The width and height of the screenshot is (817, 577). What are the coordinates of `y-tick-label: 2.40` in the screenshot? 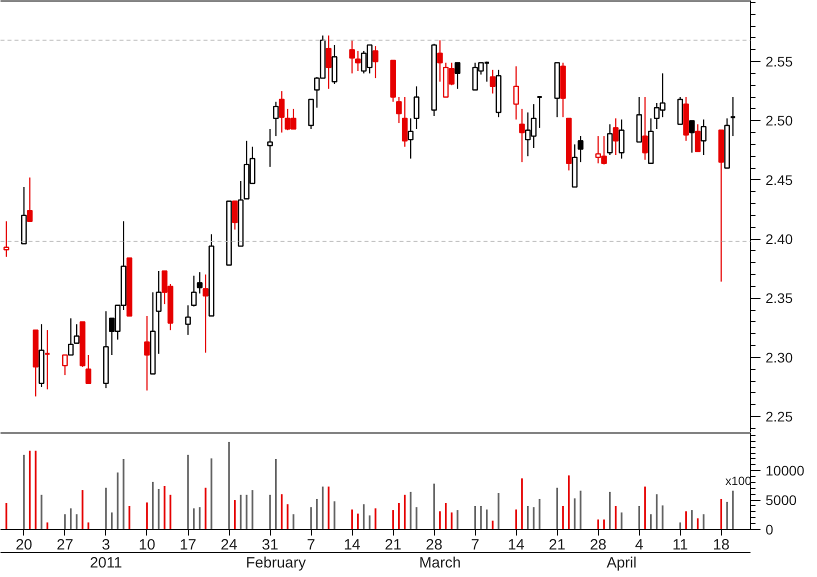 It's located at (779, 239).